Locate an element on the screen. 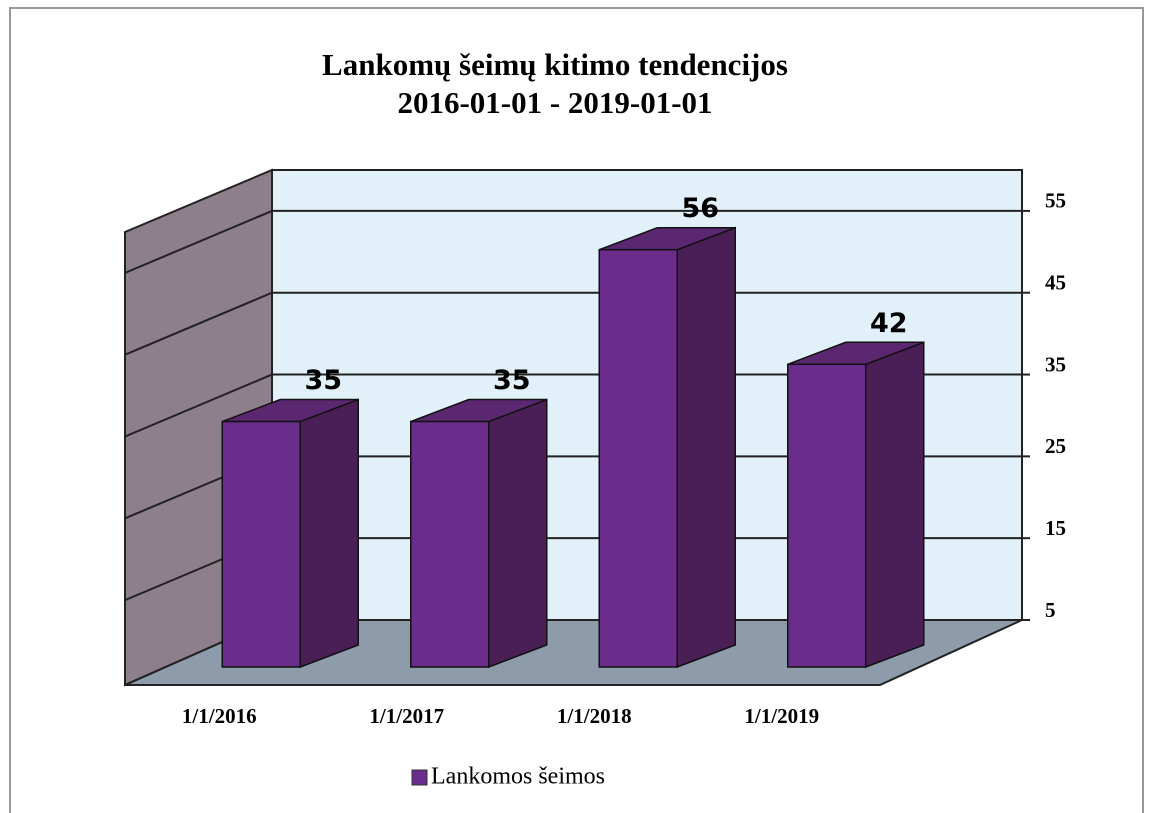  x-tick-label: 1/1/2018 is located at coordinates (594, 716).